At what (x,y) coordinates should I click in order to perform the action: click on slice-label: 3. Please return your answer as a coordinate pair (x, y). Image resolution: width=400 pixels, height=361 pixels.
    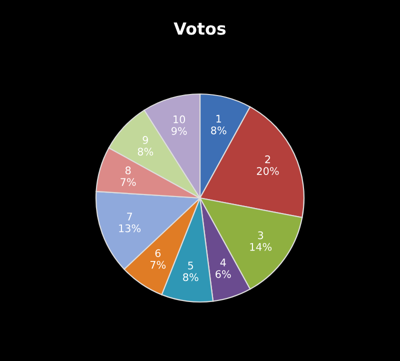
    Looking at the image, I should click on (261, 235).